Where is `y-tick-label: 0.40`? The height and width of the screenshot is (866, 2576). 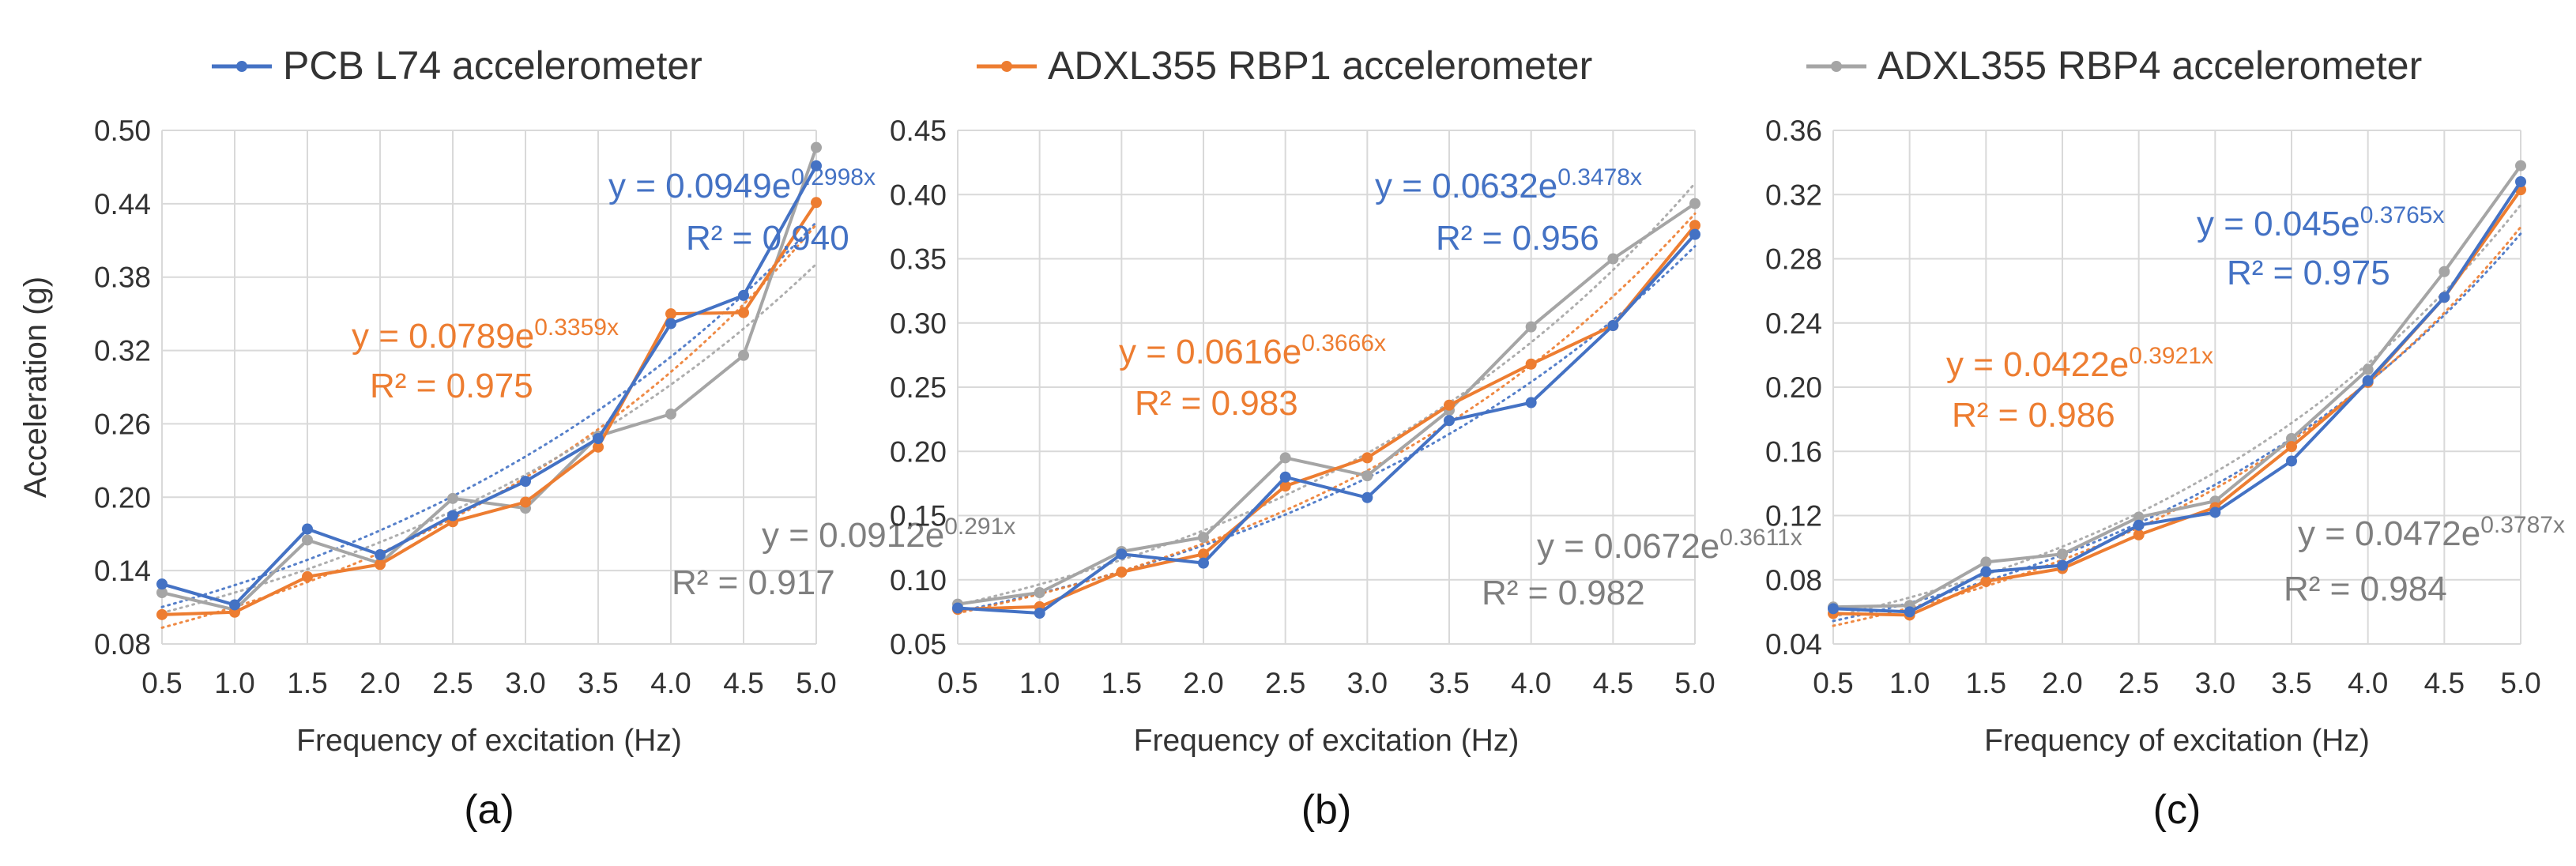 y-tick-label: 0.40 is located at coordinates (918, 195).